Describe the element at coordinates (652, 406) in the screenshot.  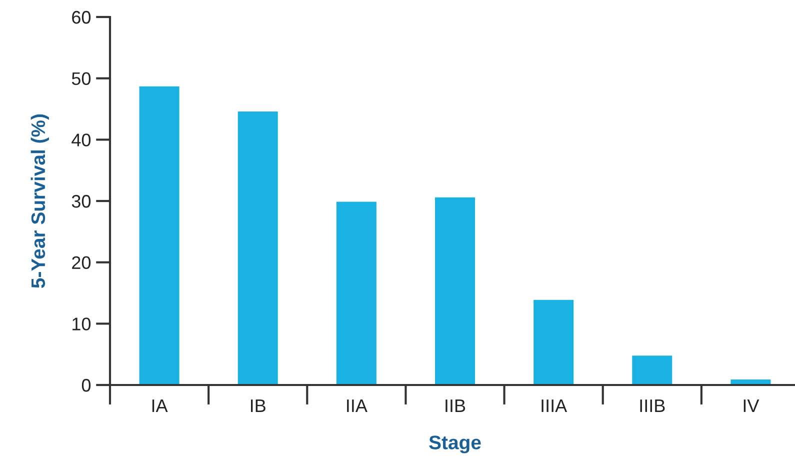
I see `x-tick-label: IIIB` at that location.